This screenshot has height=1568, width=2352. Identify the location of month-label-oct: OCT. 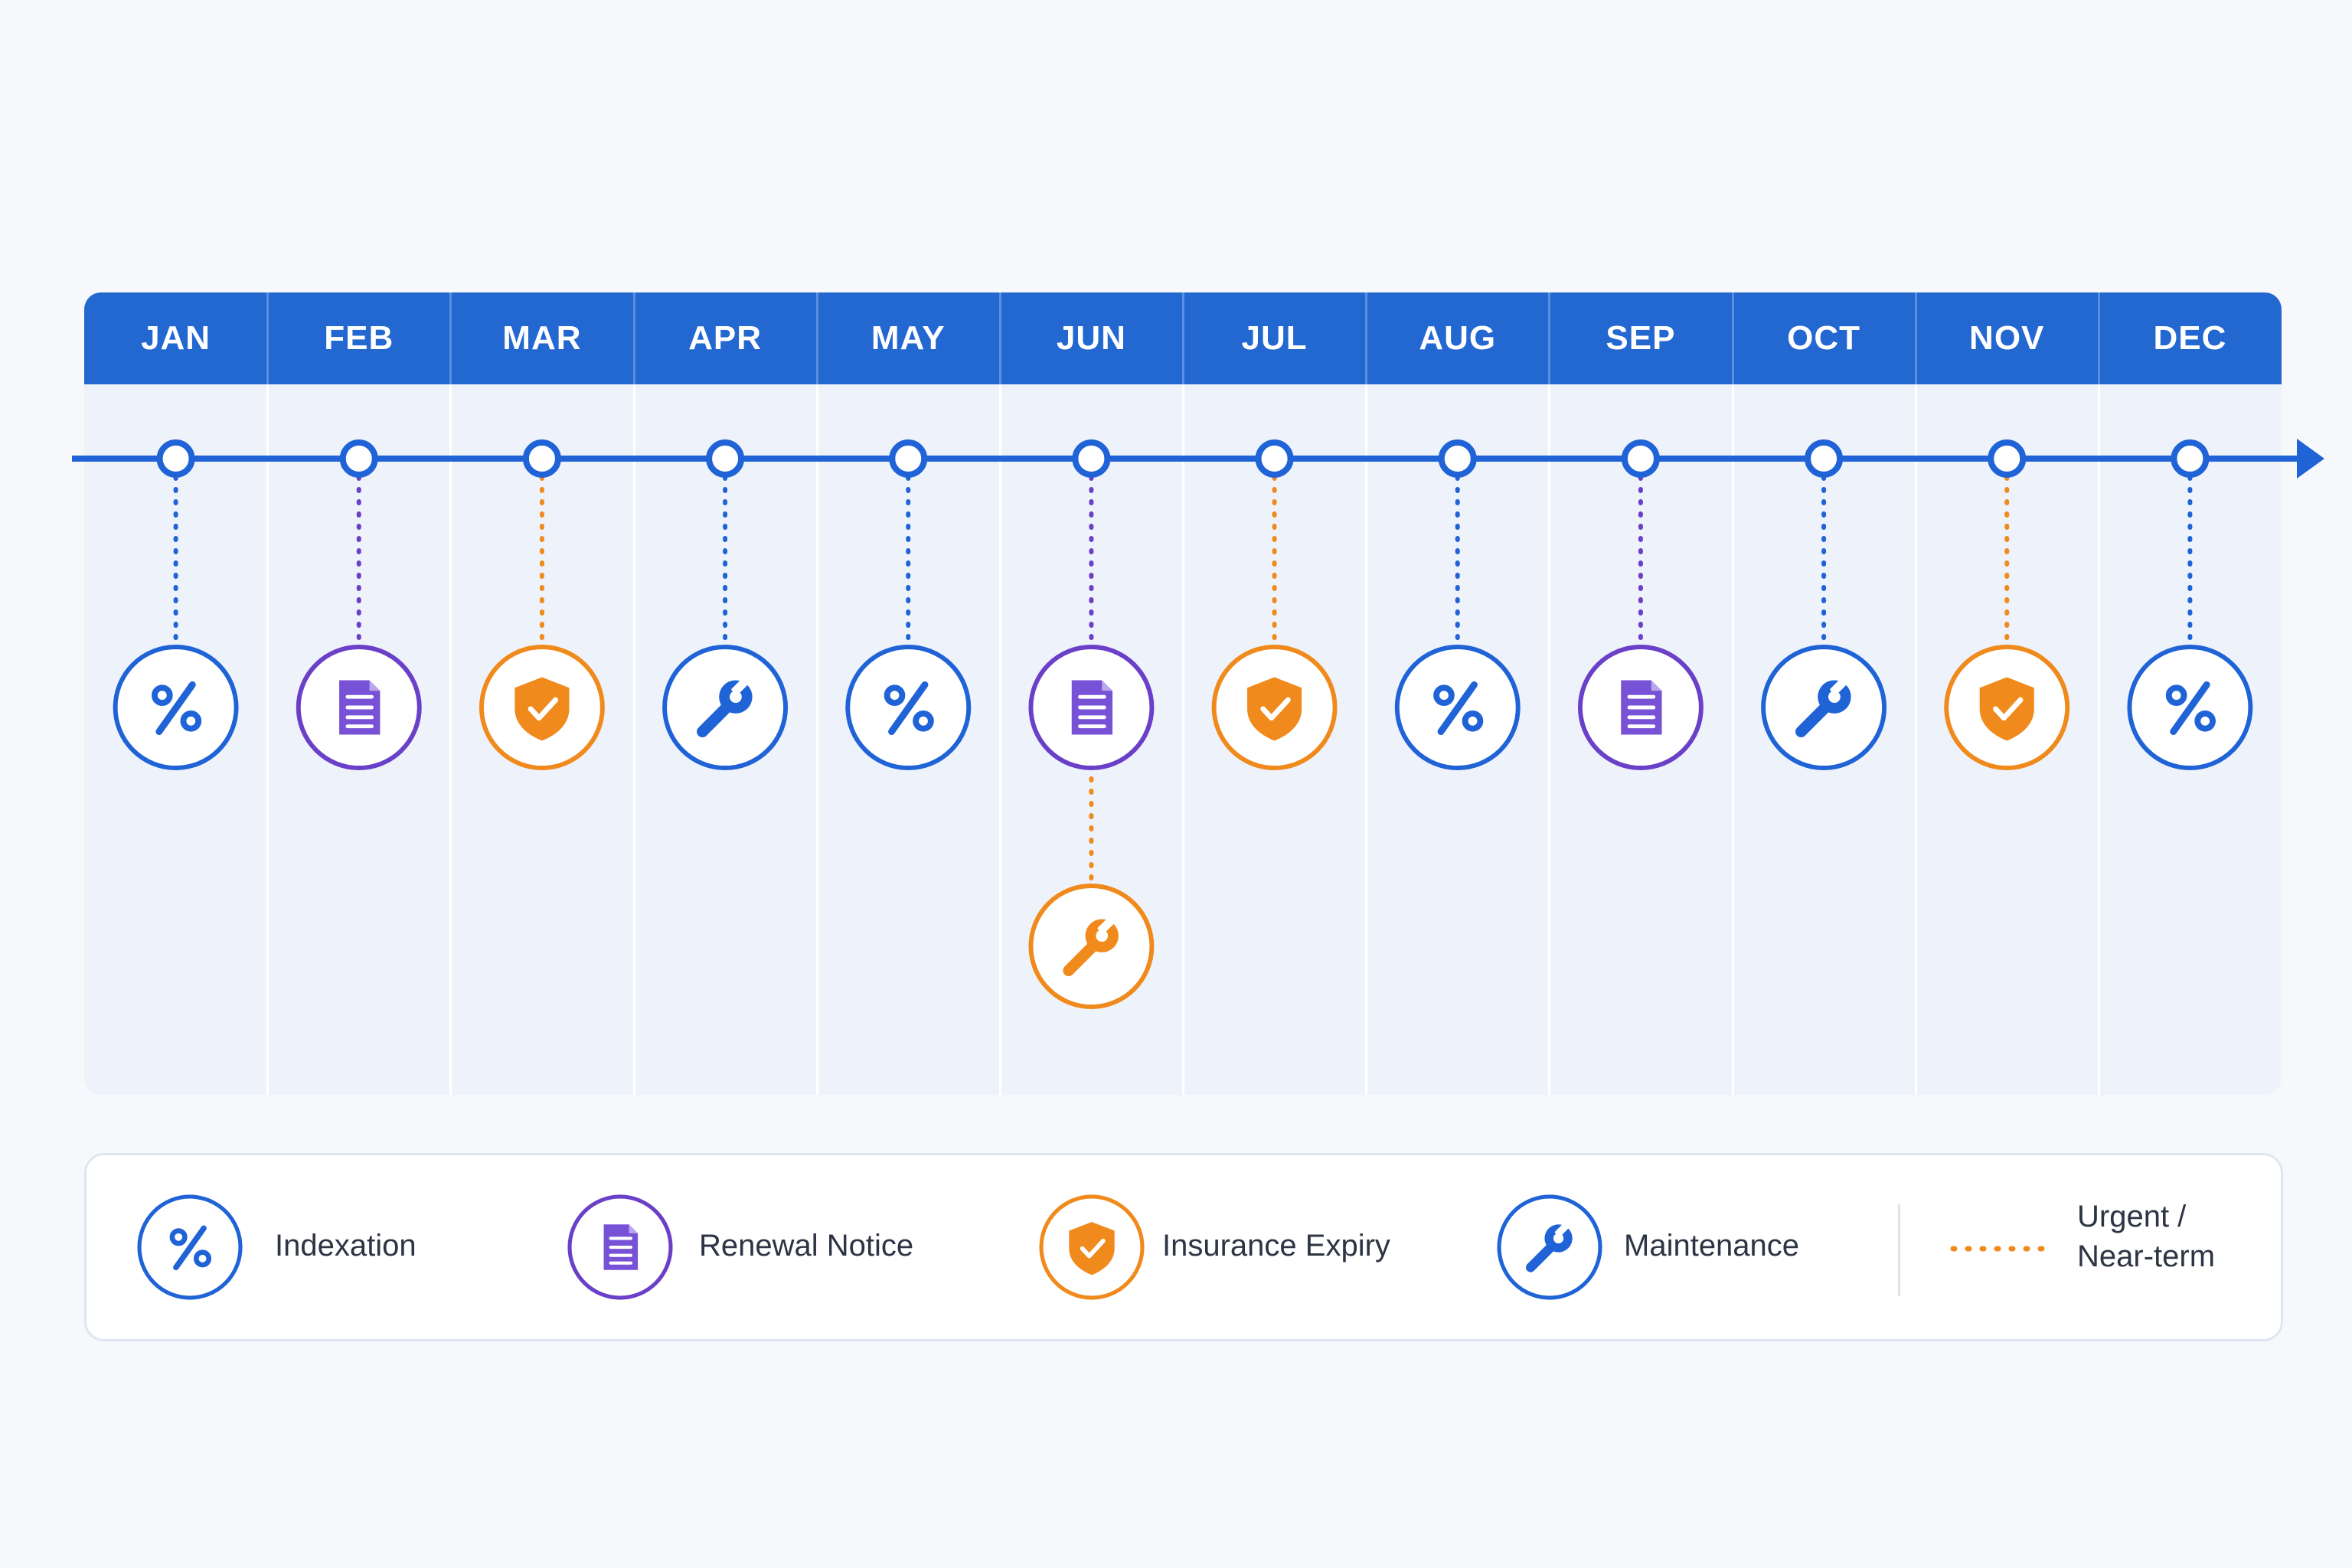
(1824, 338).